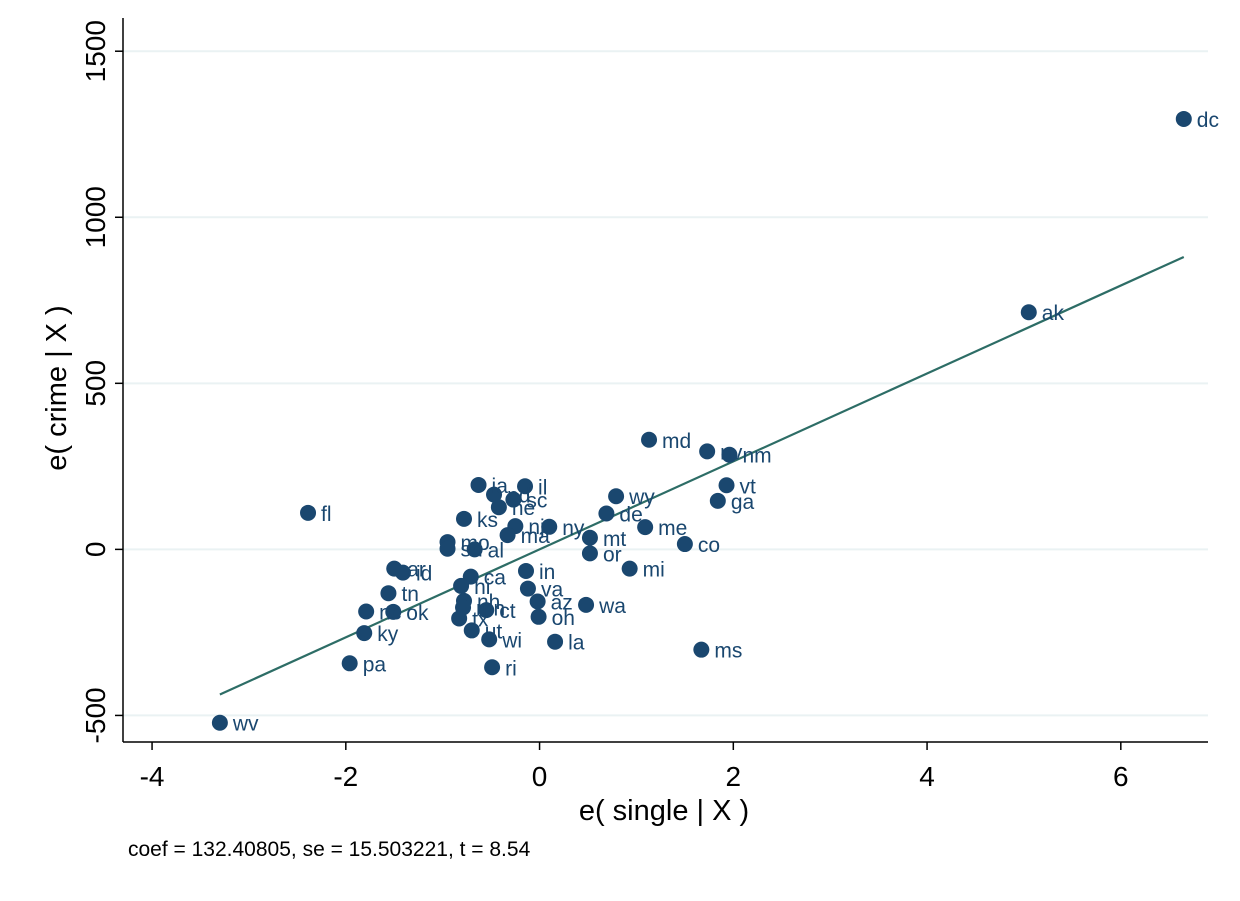 Image resolution: width=1240 pixels, height=901 pixels. I want to click on point-nv, so click(707, 451).